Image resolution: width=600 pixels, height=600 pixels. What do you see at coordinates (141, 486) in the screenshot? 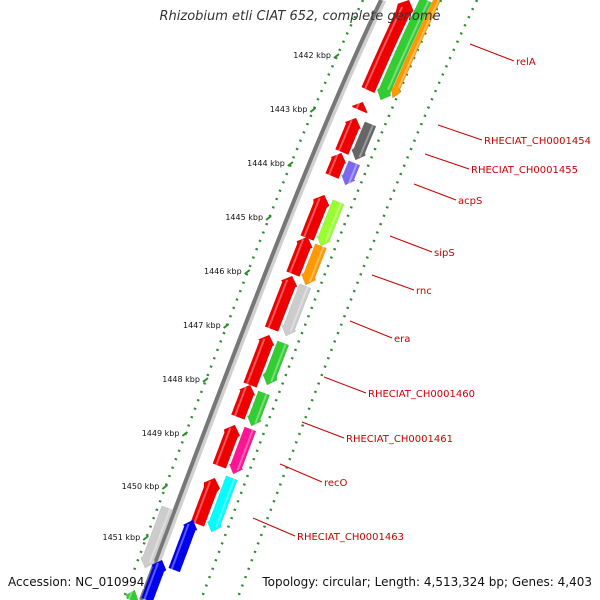
I see `kbp-tick-label: 1450 kbp` at bounding box center [141, 486].